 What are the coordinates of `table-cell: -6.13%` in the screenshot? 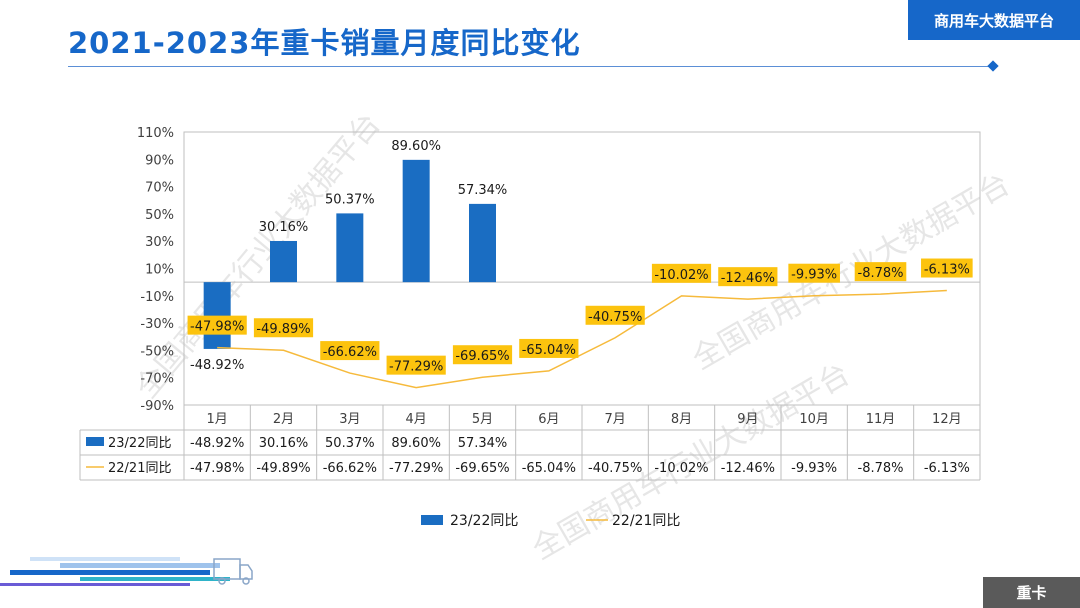 It's located at (947, 468).